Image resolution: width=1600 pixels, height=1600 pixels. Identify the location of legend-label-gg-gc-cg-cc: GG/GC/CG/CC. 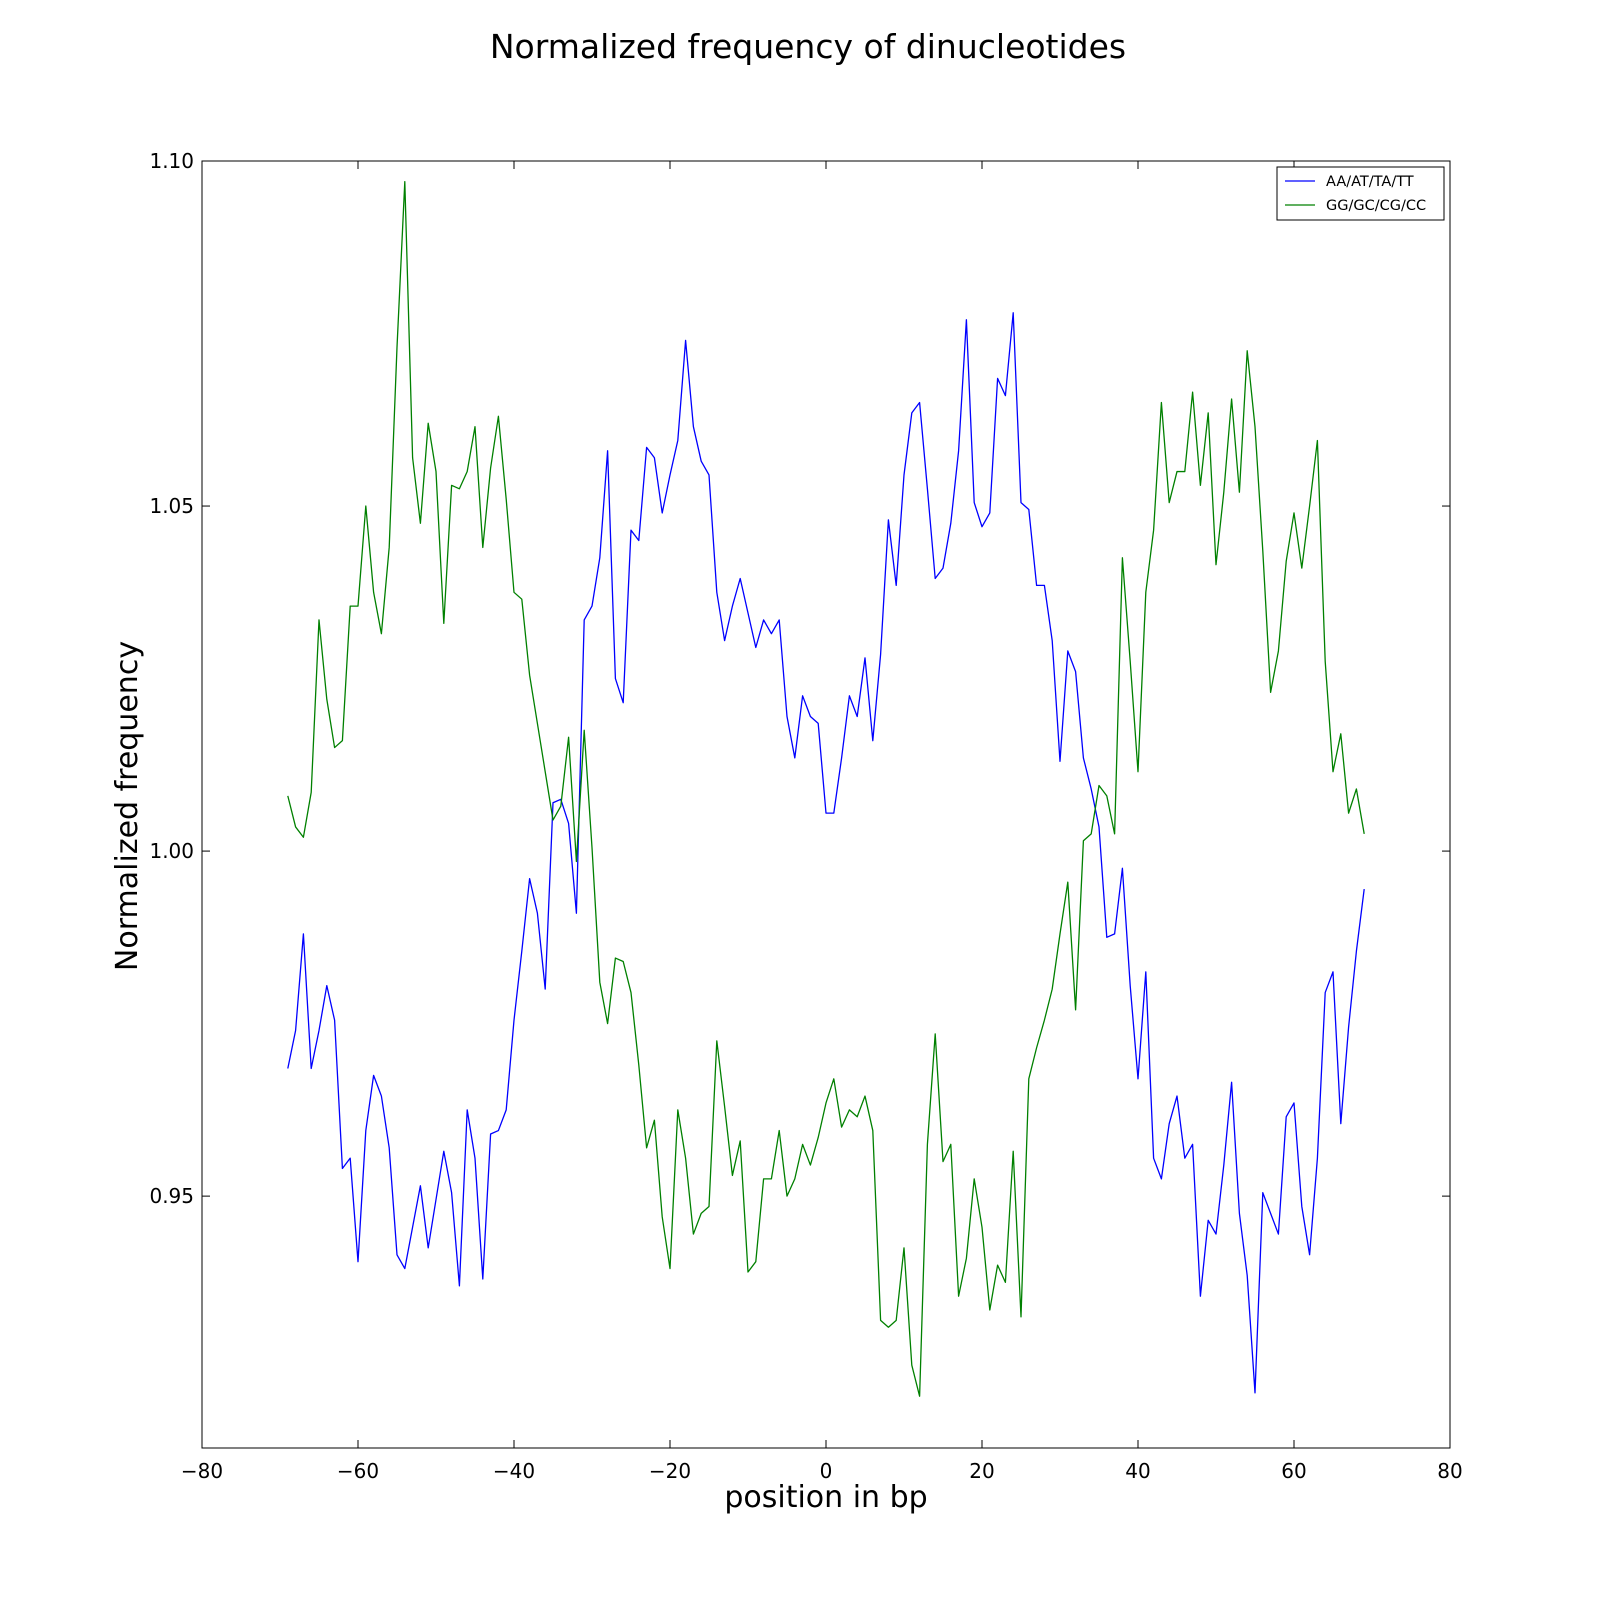
(1376, 206).